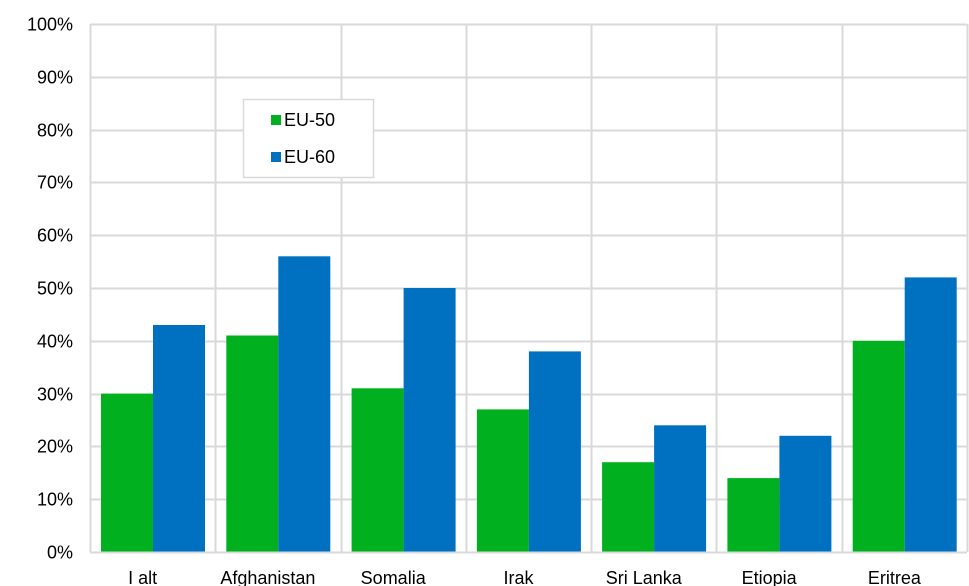 The height and width of the screenshot is (586, 969). Describe the element at coordinates (55, 447) in the screenshot. I see `y-tick-label: 20%` at that location.